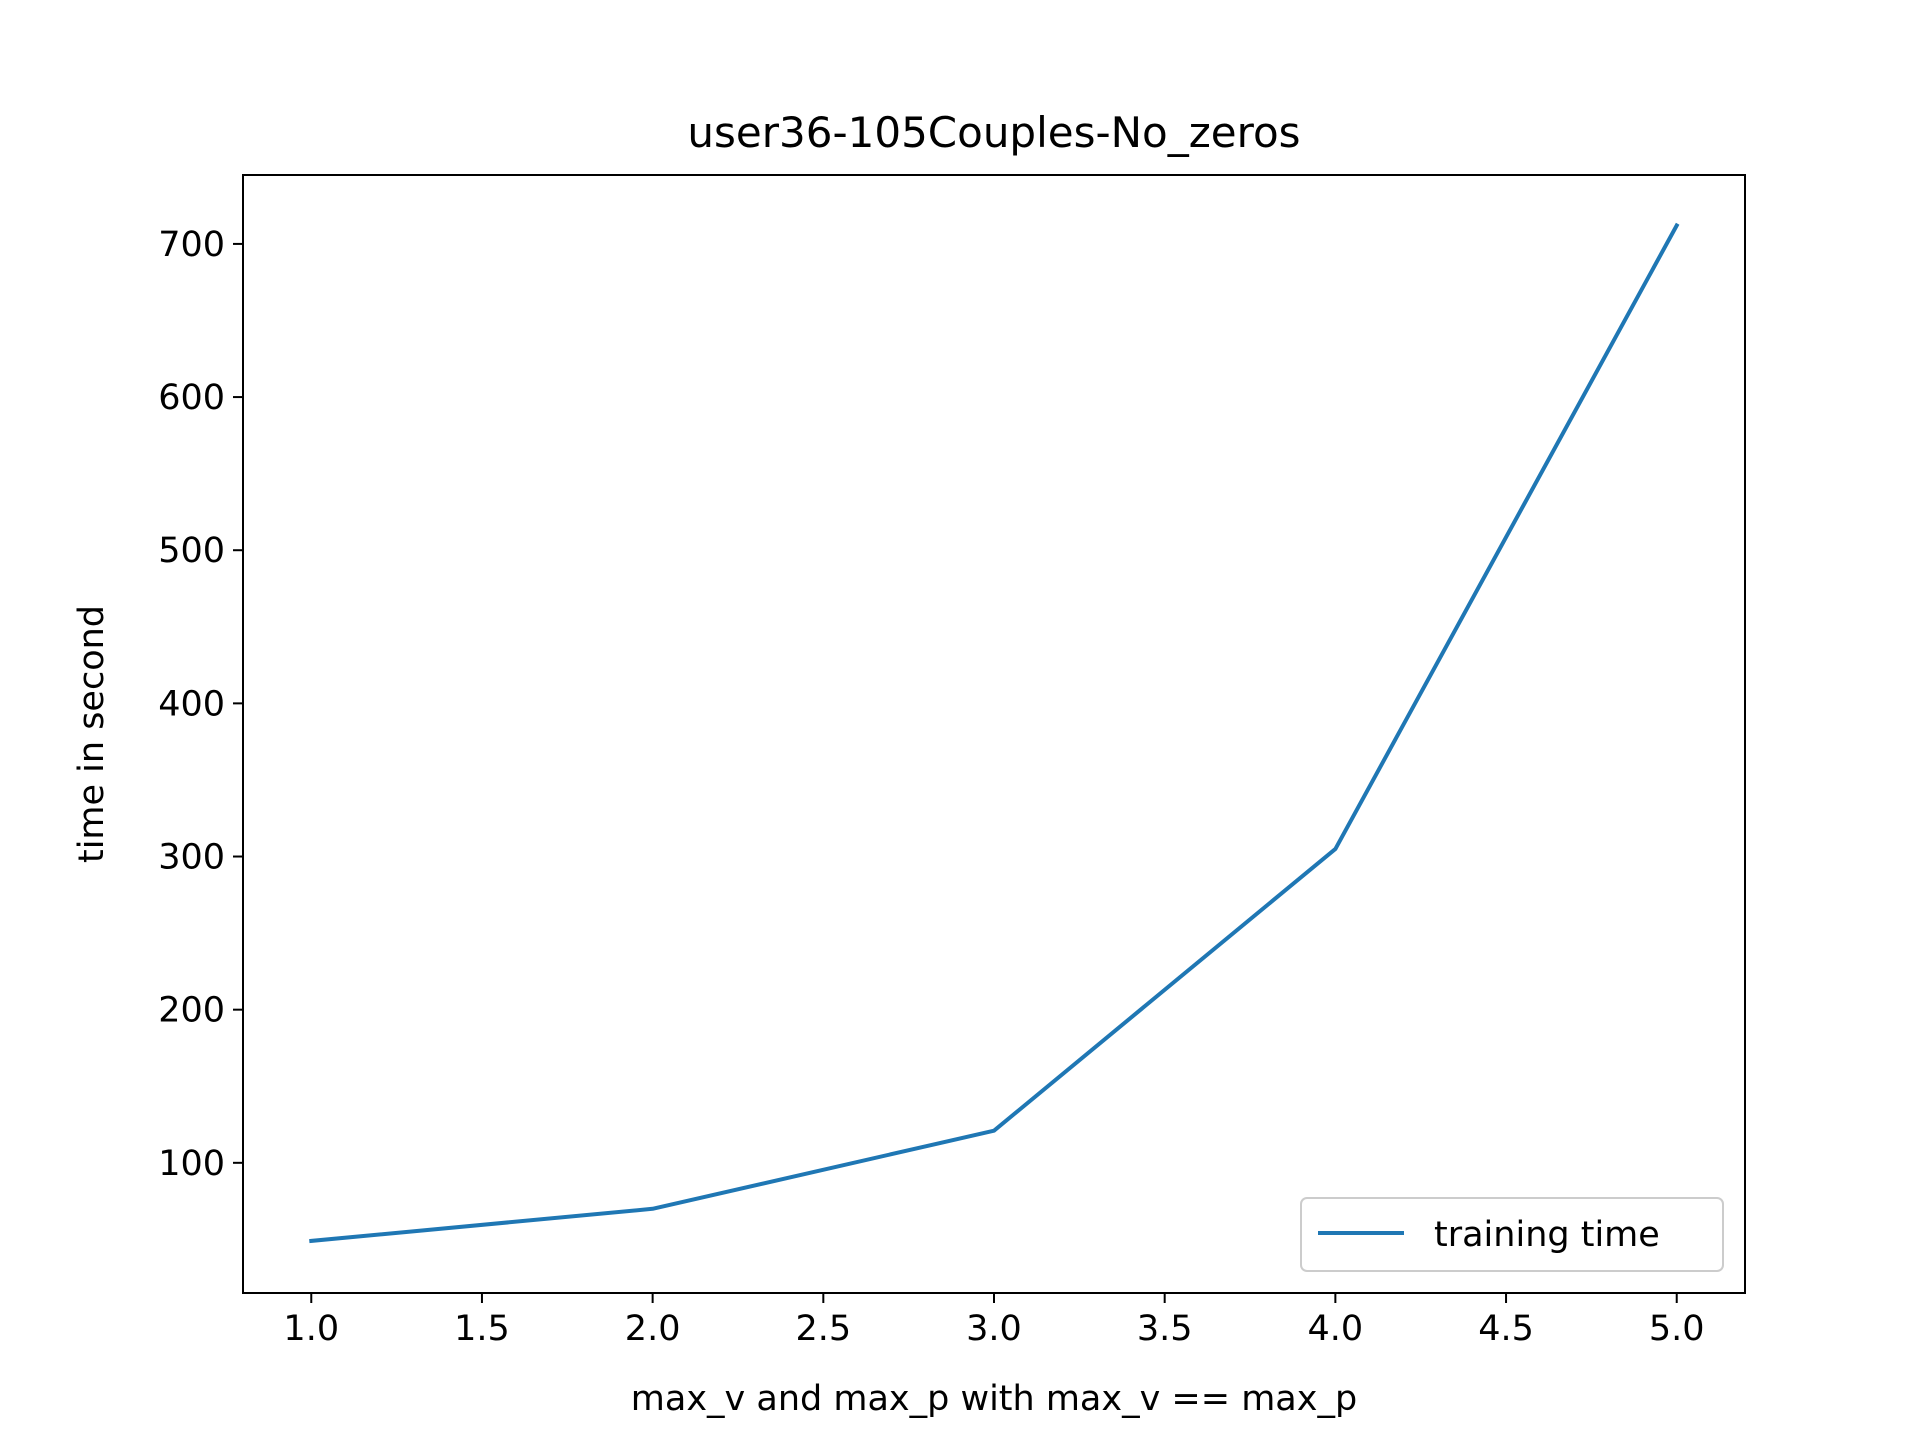 This screenshot has width=1920, height=1440. Describe the element at coordinates (191, 704) in the screenshot. I see `y-tick-label: 400` at that location.